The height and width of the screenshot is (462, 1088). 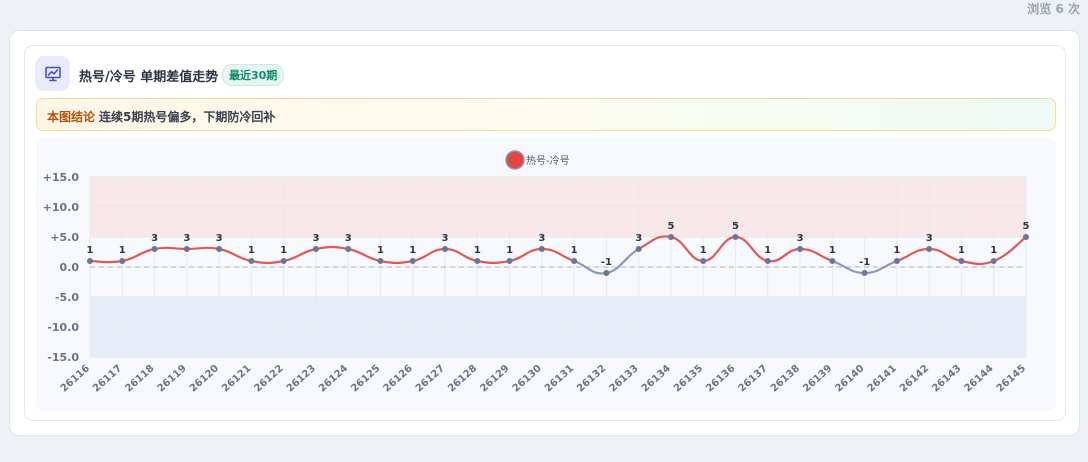 I want to click on y-tick-label: -5.0, so click(x=67, y=297).